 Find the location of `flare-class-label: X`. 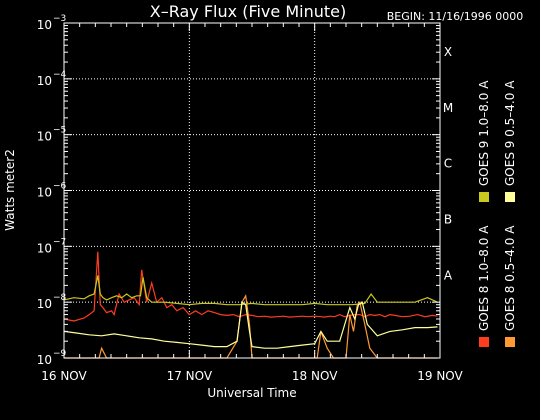

flare-class-label: X is located at coordinates (448, 52).